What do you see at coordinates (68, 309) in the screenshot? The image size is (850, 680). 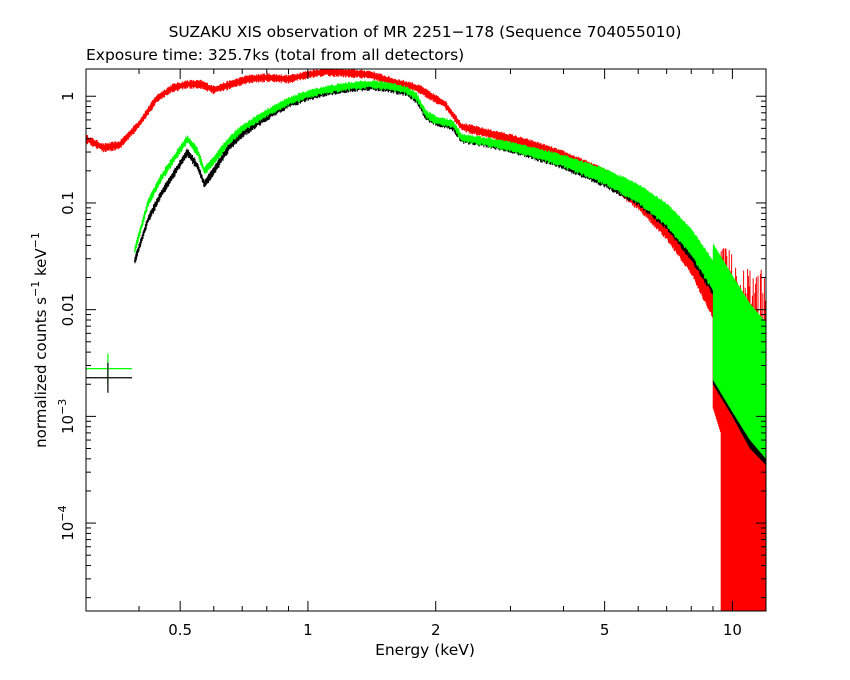 I see `y-tick-label-2: 0.01` at bounding box center [68, 309].